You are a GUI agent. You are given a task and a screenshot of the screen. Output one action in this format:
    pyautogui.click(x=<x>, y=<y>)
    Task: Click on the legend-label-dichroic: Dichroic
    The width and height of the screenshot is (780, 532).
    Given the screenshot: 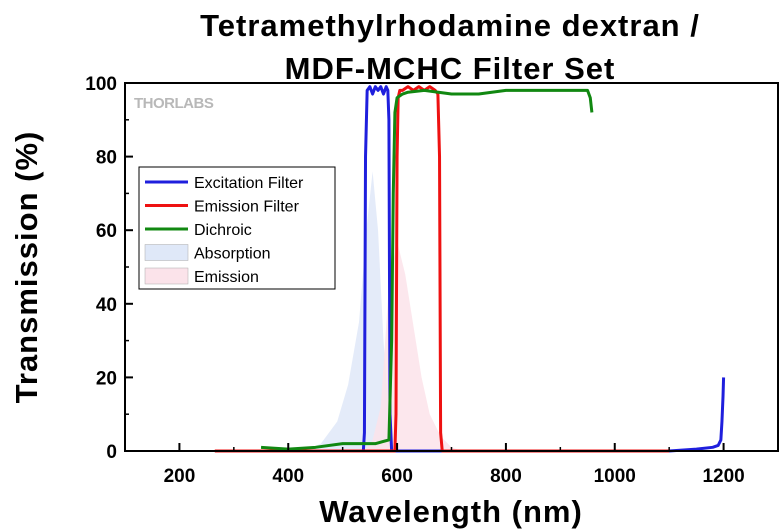 What is the action you would take?
    pyautogui.click(x=223, y=230)
    